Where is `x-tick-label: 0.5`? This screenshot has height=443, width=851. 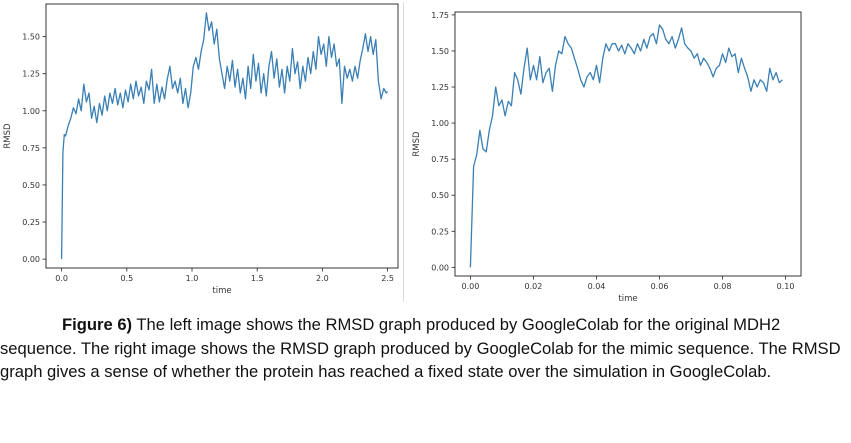
x-tick-label: 0.5 is located at coordinates (126, 278).